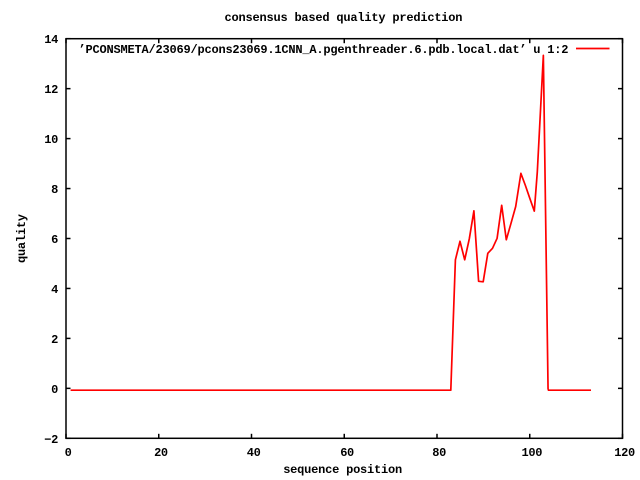  I want to click on svg-text: 40, so click(254, 453).